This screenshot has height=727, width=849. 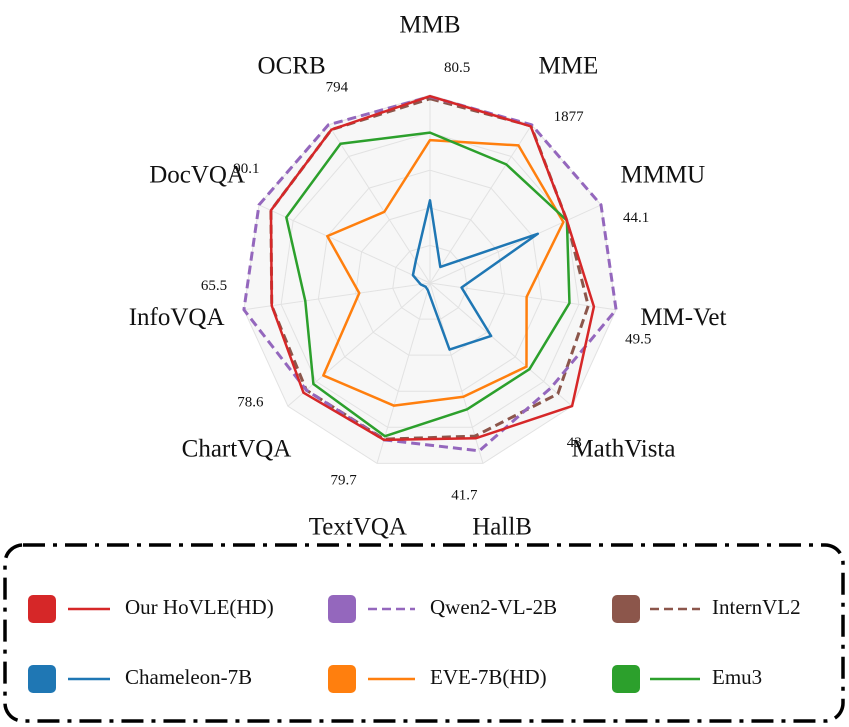 What do you see at coordinates (636, 218) in the screenshot?
I see `axis-max-label: 44.1` at bounding box center [636, 218].